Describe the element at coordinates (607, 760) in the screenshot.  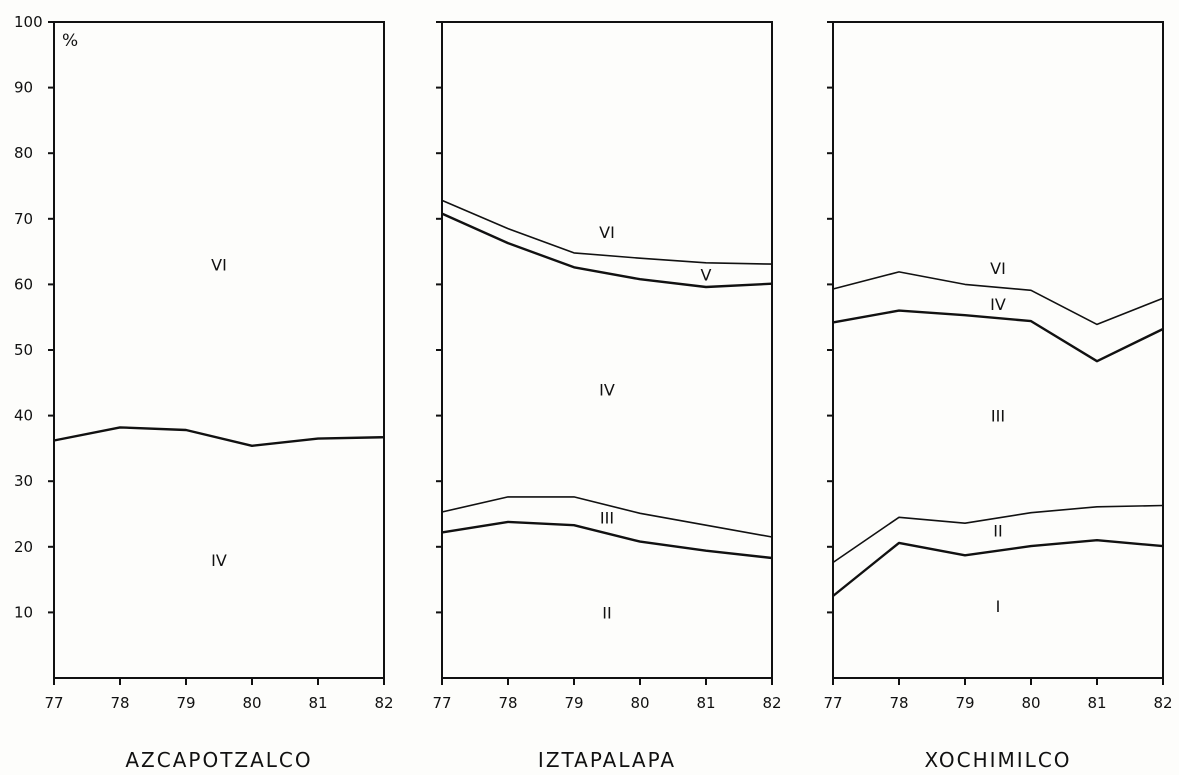
I see `panel-title: IZTAPALAPA` at that location.